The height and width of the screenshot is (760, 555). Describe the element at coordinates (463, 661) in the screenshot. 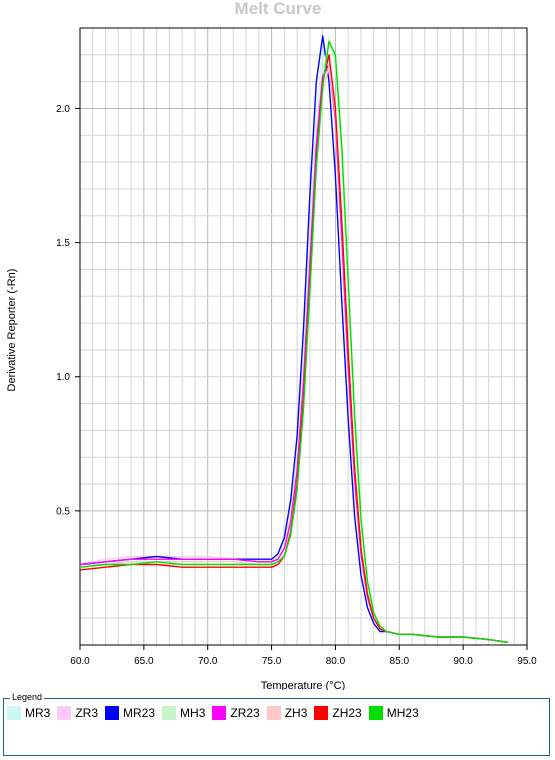

I see `x-tick-label: 90.0` at that location.